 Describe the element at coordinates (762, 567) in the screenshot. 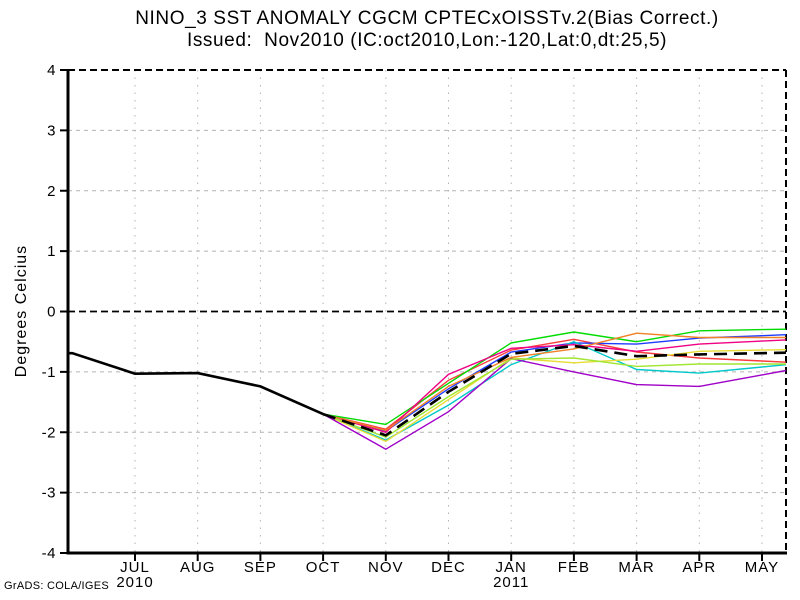

I see `x-tick-label: MAY` at that location.